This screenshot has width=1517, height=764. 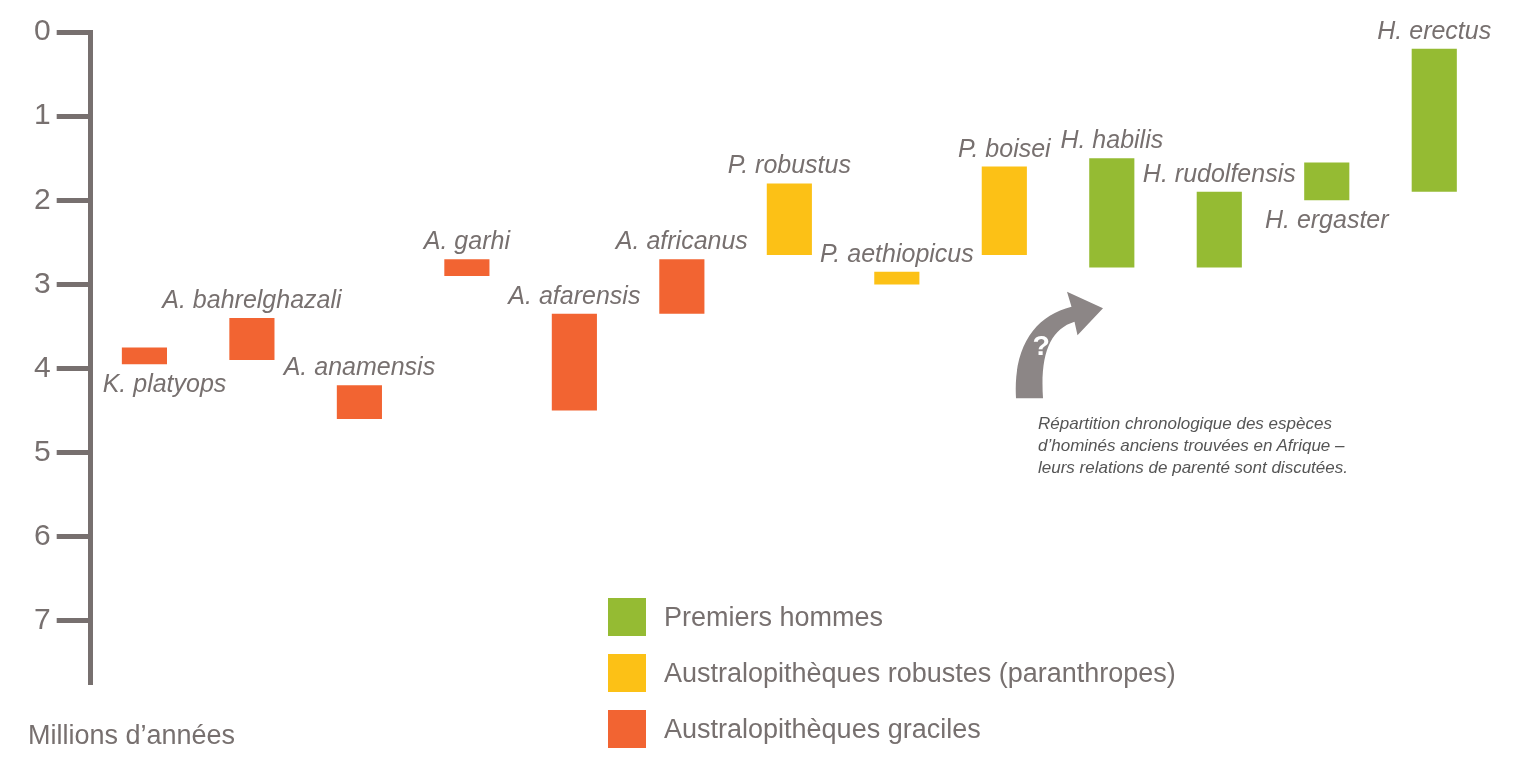 I want to click on y-axis-title: Millions d’années, so click(x=132, y=735).